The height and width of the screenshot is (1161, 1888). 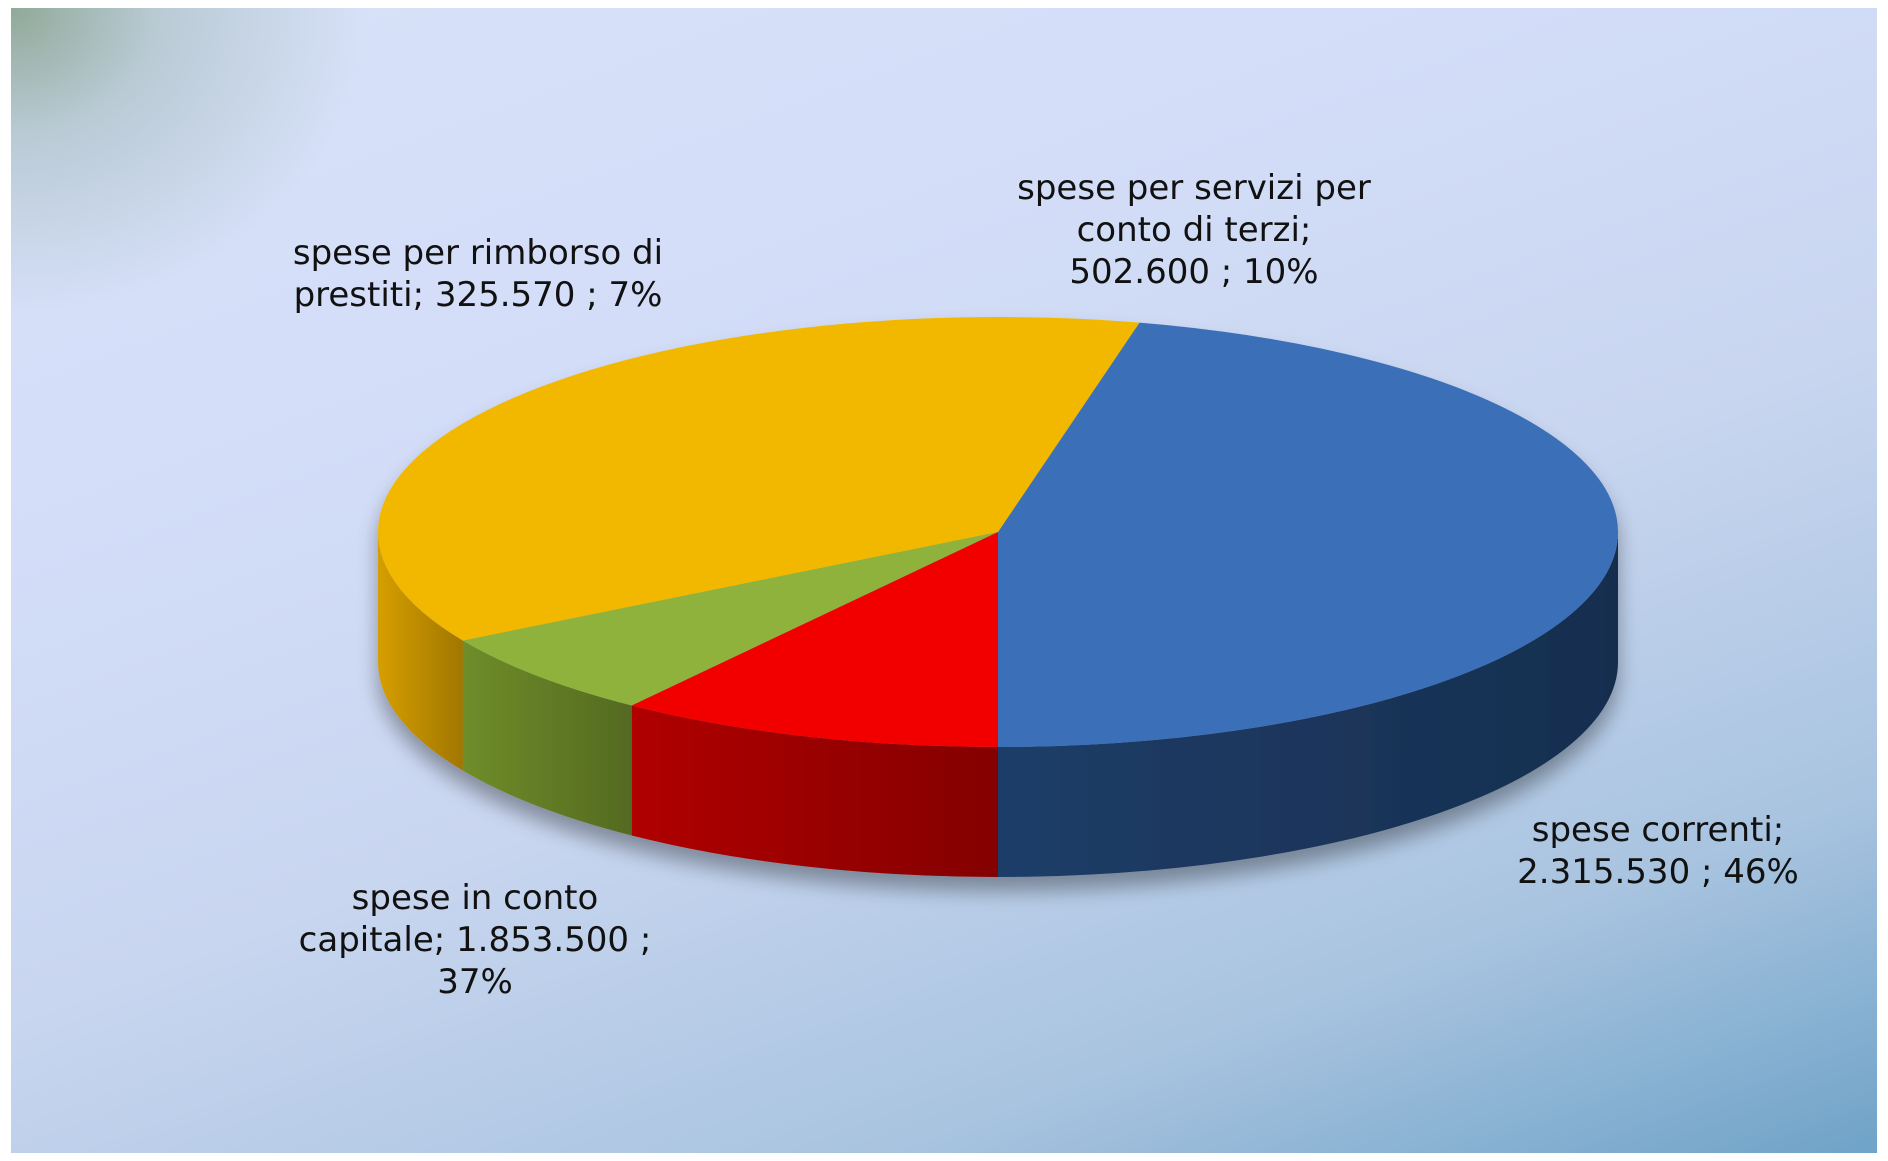 What do you see at coordinates (1193, 272) in the screenshot?
I see `data-label-line: 502.600 ; 10%` at bounding box center [1193, 272].